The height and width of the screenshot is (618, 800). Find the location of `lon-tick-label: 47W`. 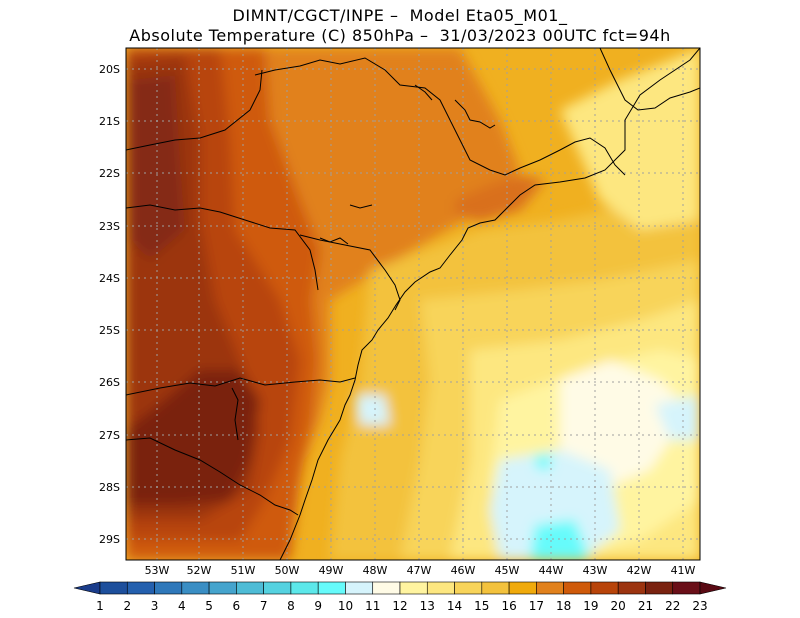

lon-tick-label: 47W is located at coordinates (419, 570).